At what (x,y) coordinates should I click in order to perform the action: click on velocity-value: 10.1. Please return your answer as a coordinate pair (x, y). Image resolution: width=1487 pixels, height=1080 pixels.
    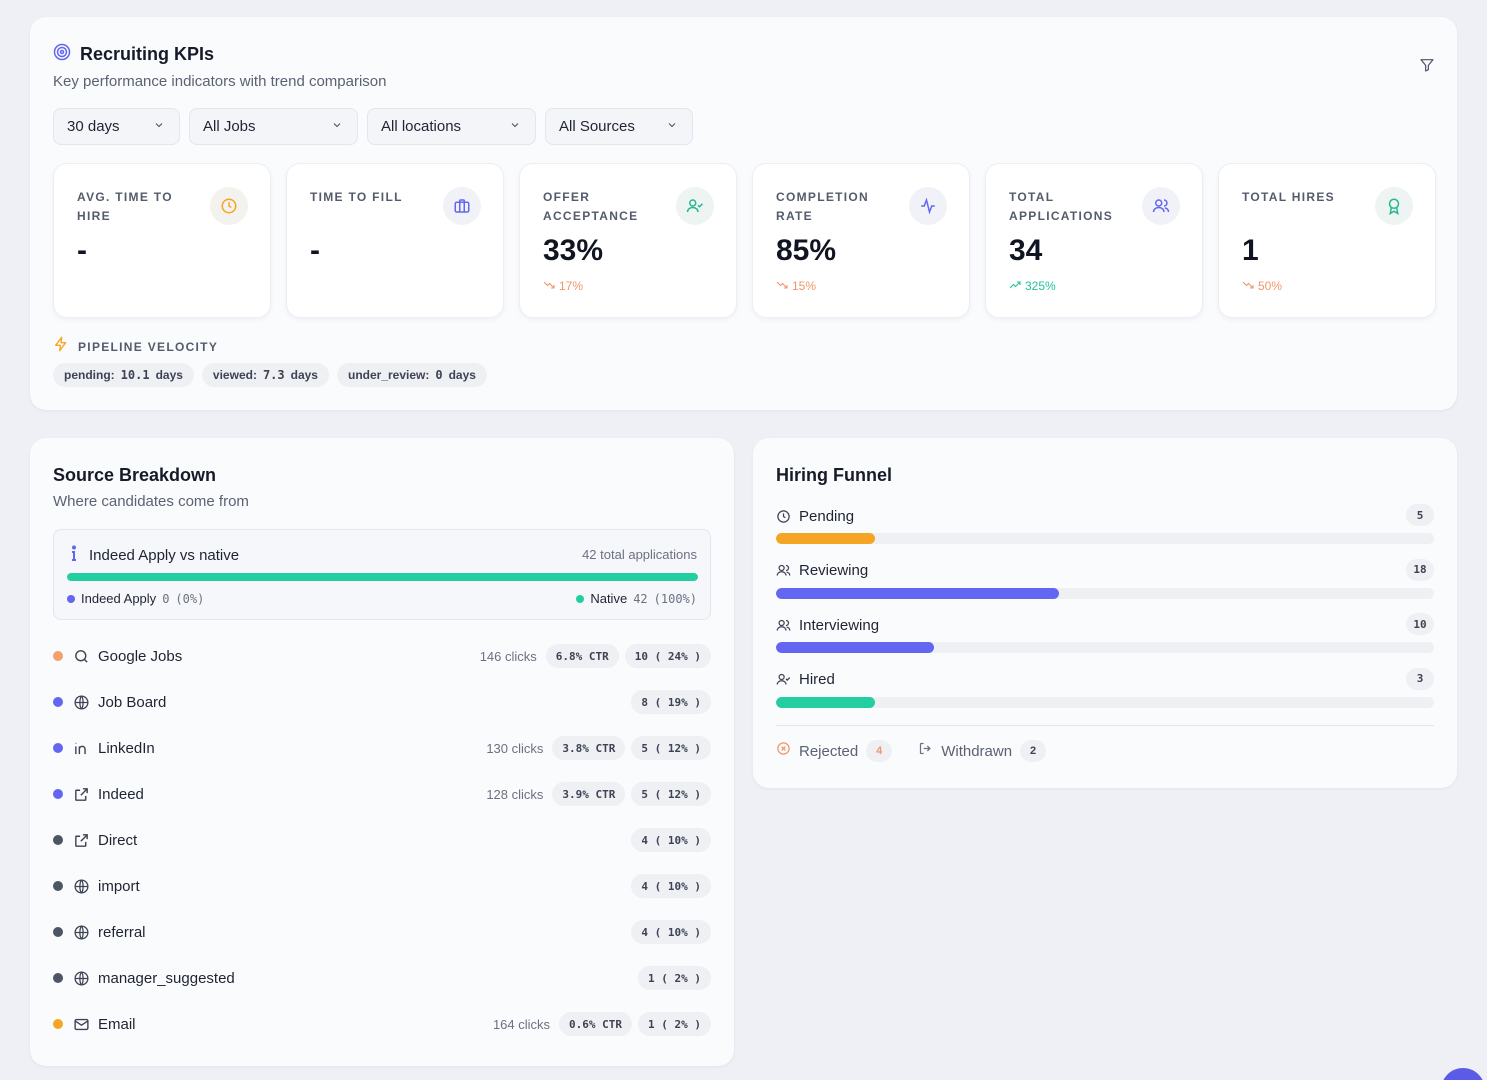
    Looking at the image, I should click on (135, 375).